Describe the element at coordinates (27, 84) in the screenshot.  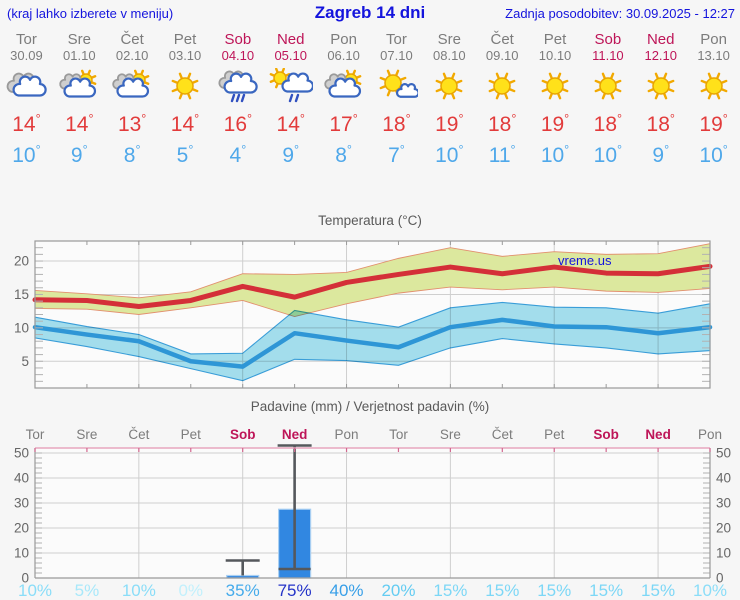
I see `cloudy-icon` at that location.